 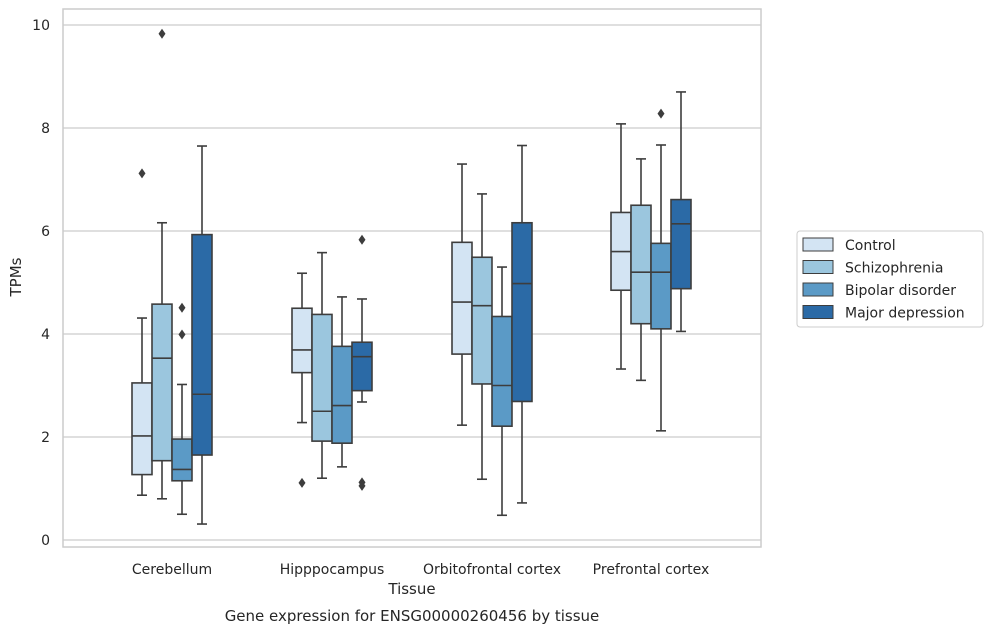 I want to click on y-tick-label: 10, so click(x=41, y=26).